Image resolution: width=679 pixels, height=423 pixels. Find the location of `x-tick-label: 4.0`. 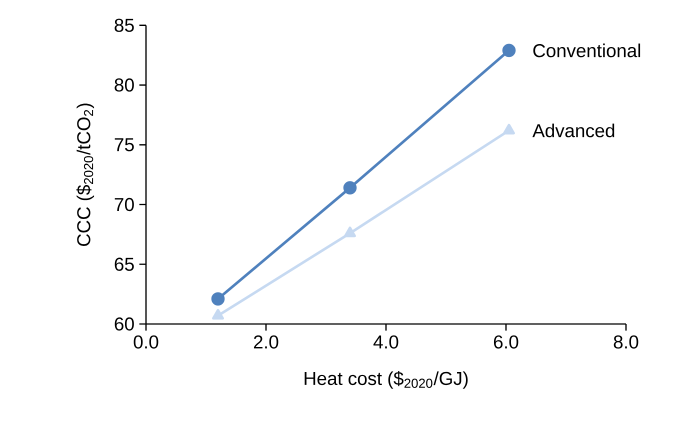

x-tick-label: 4.0 is located at coordinates (385, 342).